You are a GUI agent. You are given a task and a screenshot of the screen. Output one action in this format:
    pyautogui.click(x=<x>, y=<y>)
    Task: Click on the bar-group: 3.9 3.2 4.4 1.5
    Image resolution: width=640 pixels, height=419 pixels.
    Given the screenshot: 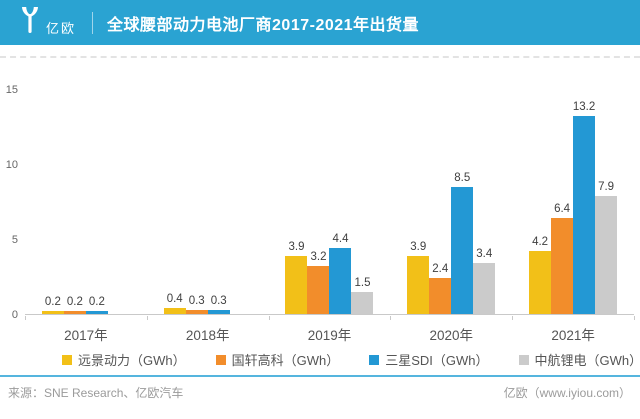 What is the action you would take?
    pyautogui.click(x=330, y=202)
    